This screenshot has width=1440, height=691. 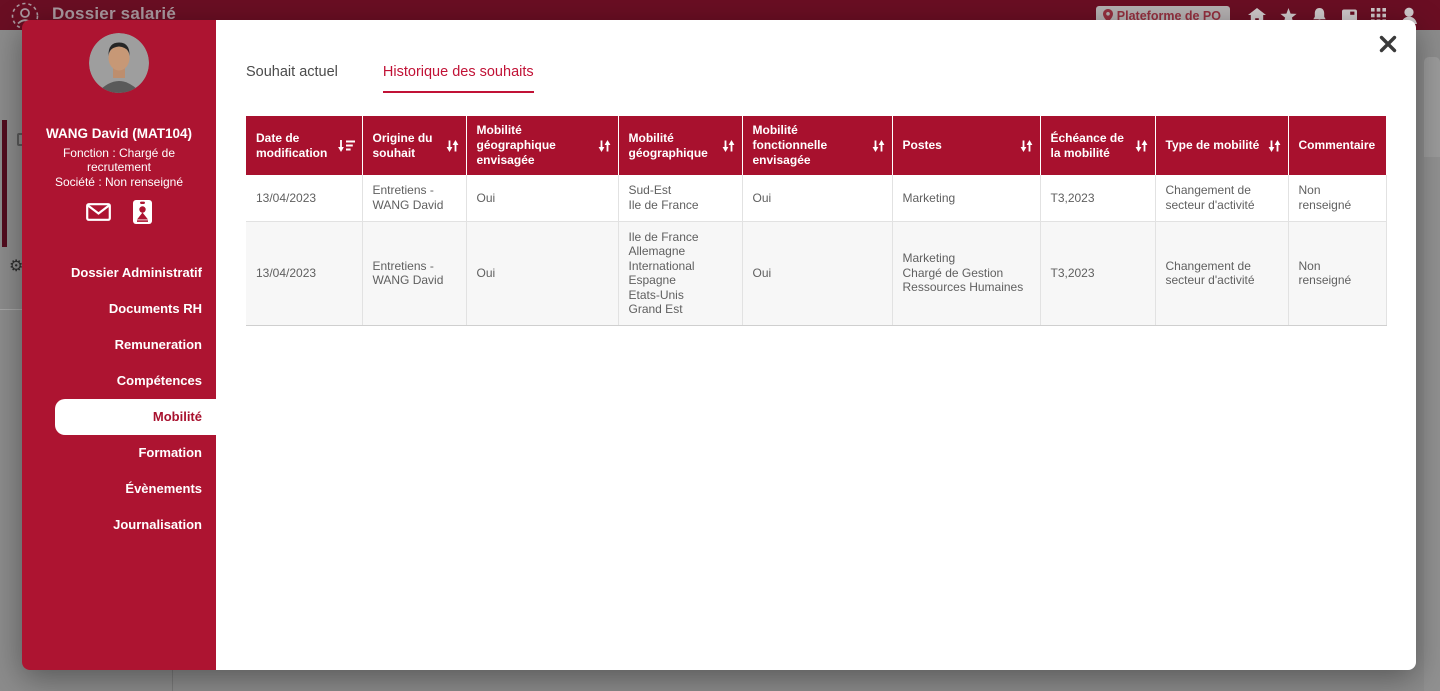 I want to click on home-icon, so click(x=1257, y=15).